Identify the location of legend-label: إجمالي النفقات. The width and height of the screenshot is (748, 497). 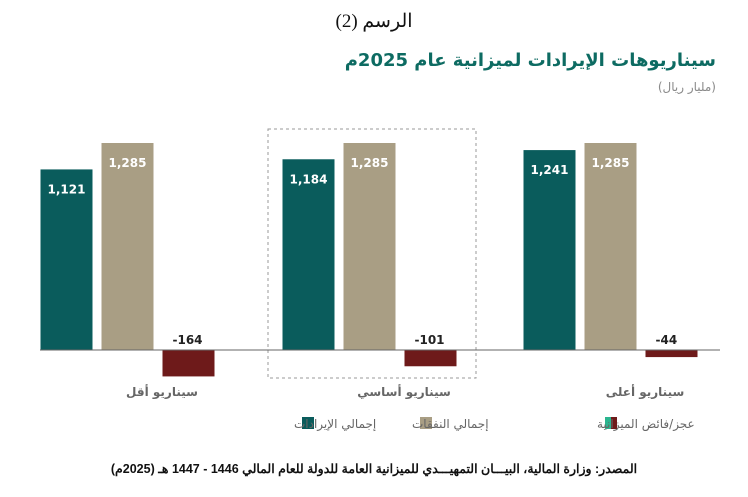
(450, 424).